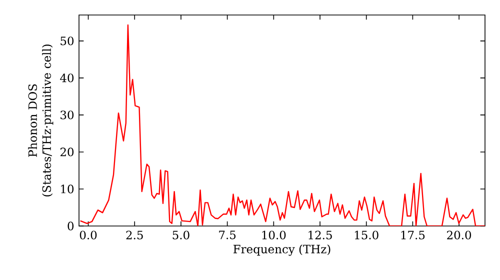 This screenshot has width=500, height=280. I want to click on y-tick-label: 10, so click(67, 189).